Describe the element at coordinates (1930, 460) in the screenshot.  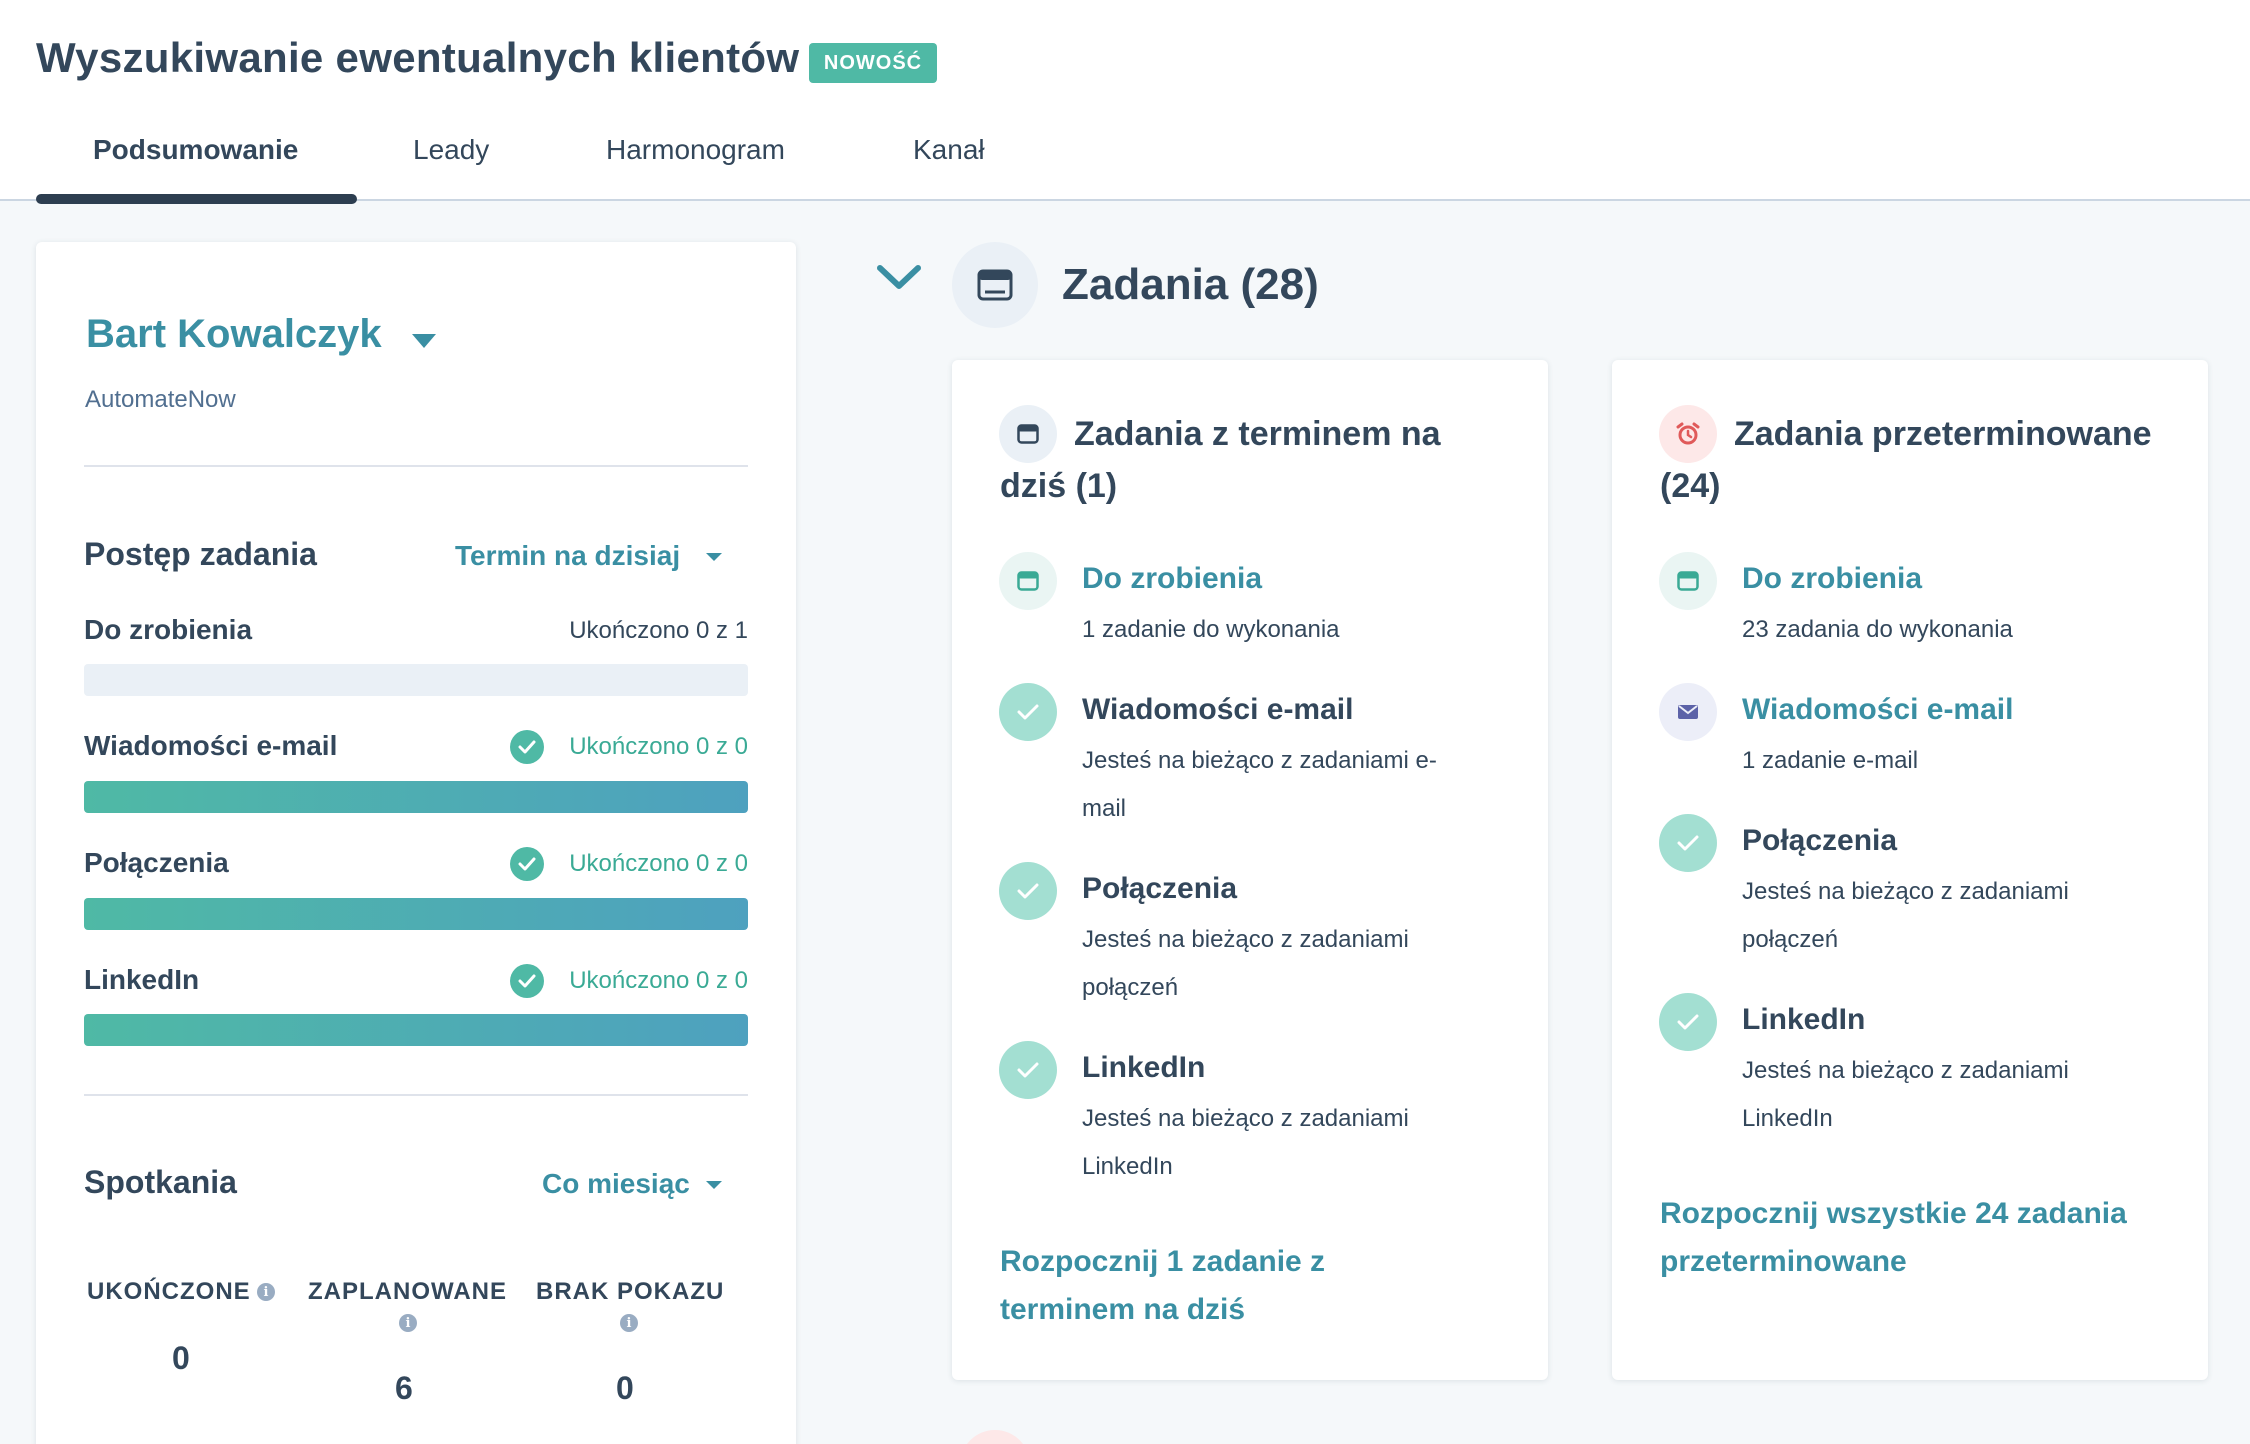
I see `overdue-title: Zadania przeterminowane (24)` at that location.